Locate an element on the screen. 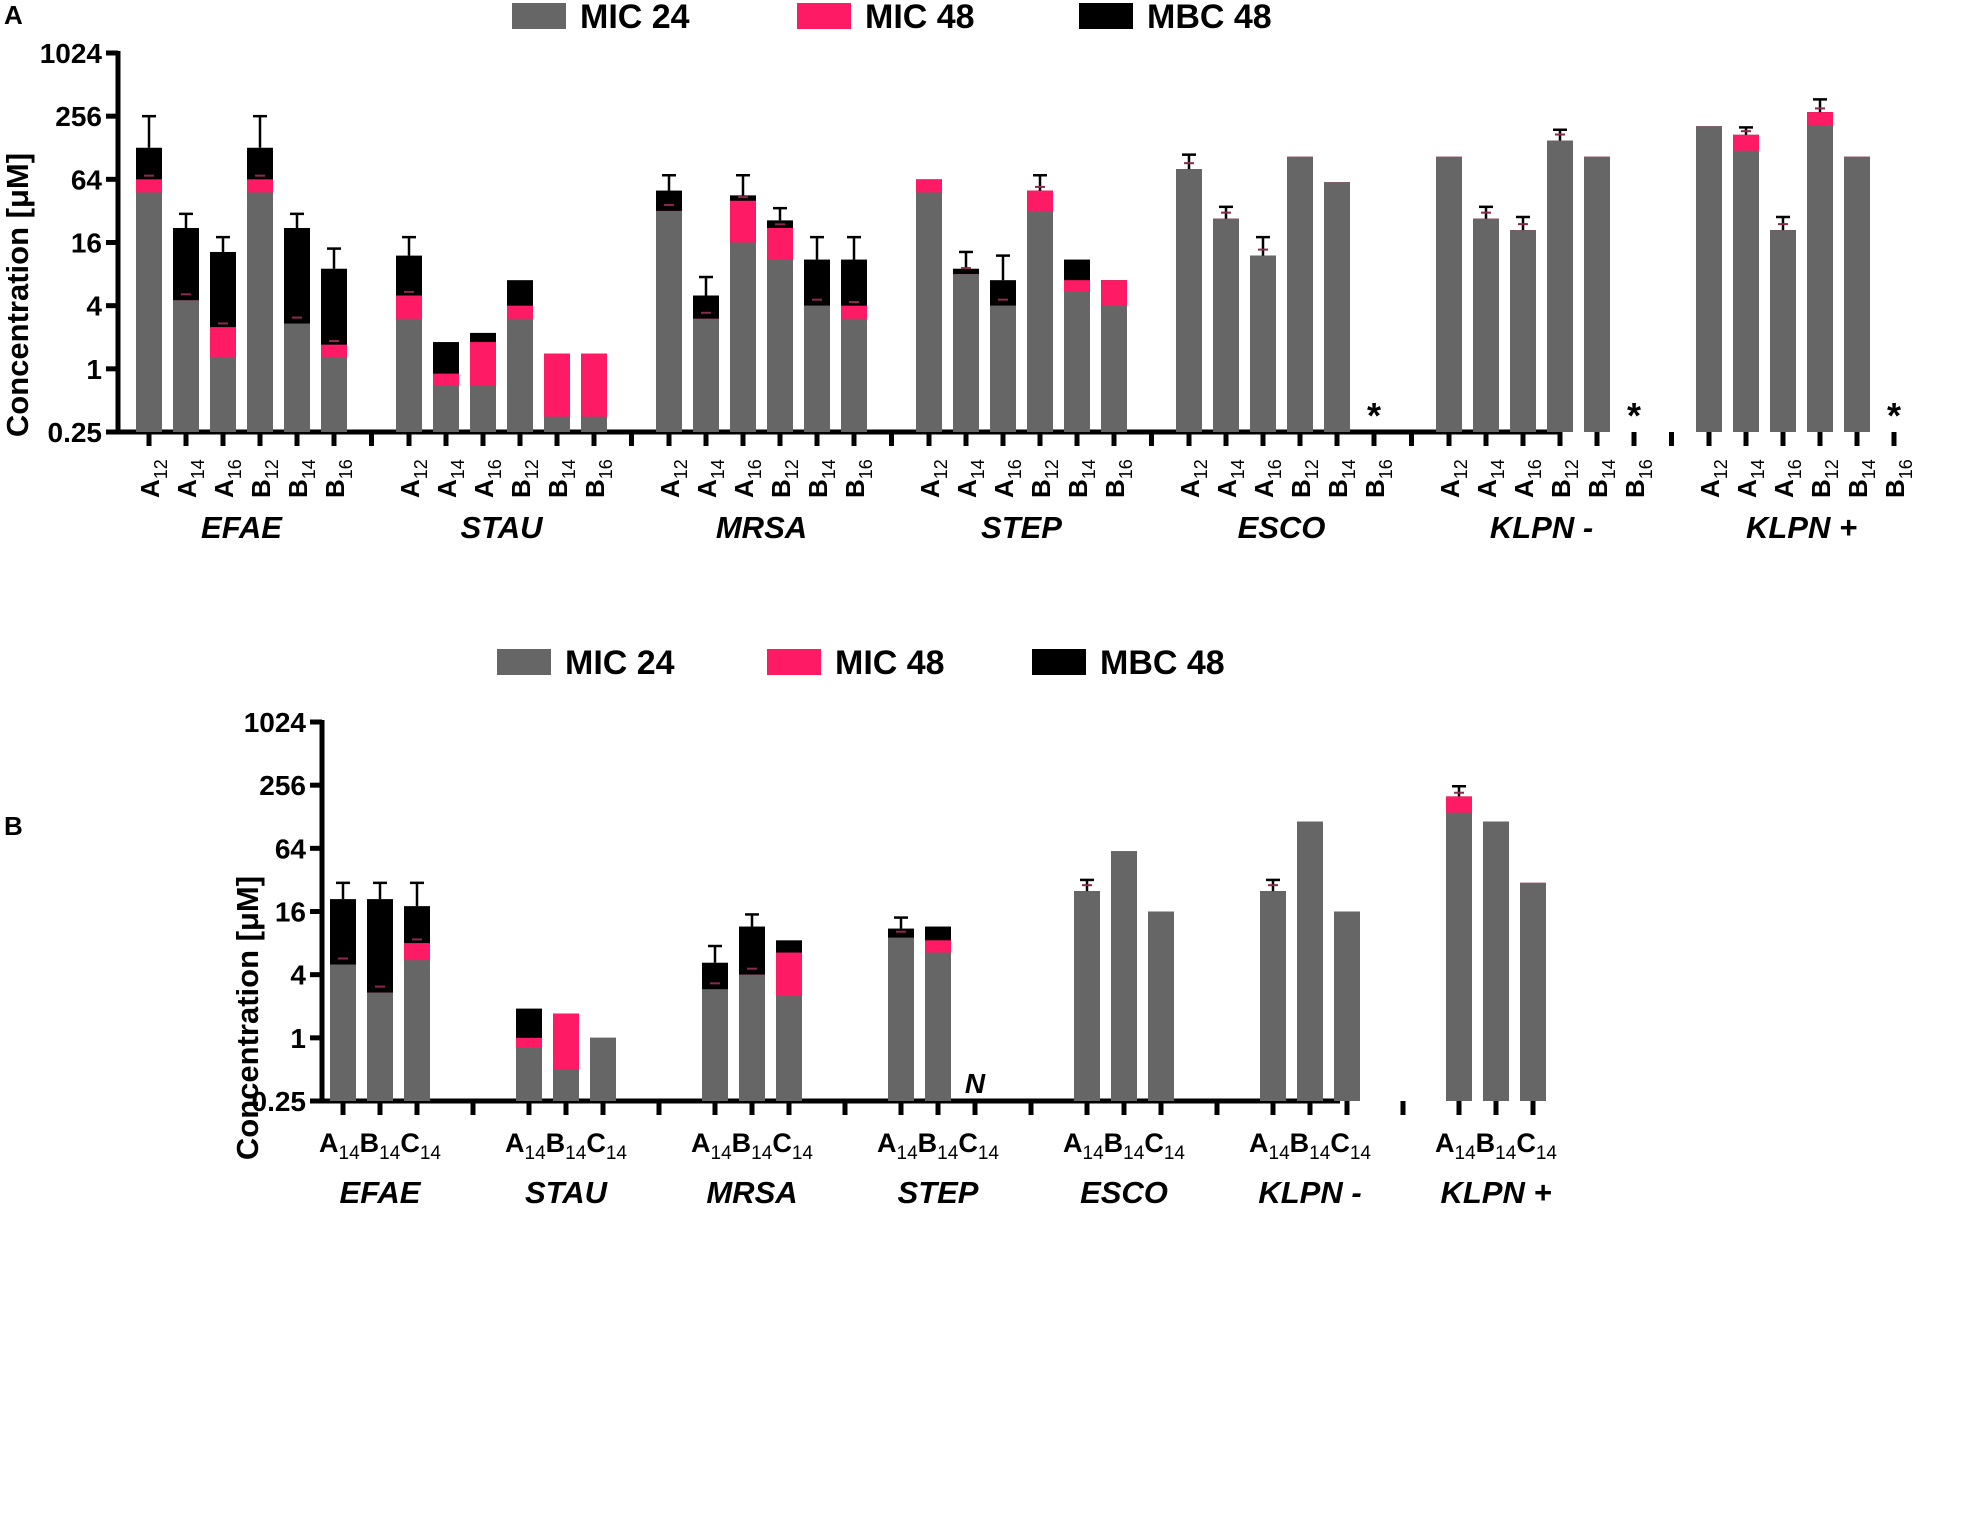  x-label-5-0: A12 is located at coordinates (1453, 478).